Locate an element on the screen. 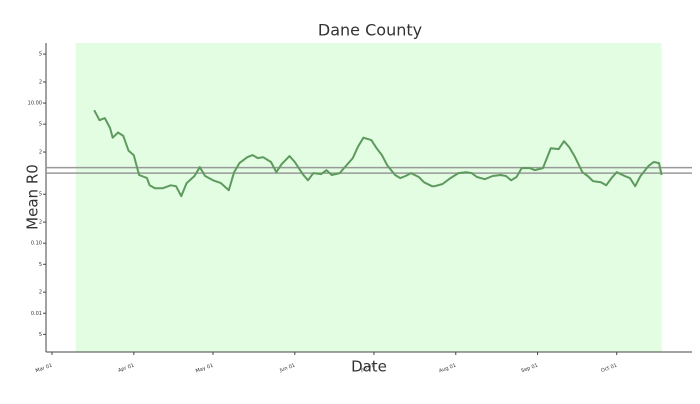 The height and width of the screenshot is (404, 700). chart-title: Dane County is located at coordinates (370, 30).